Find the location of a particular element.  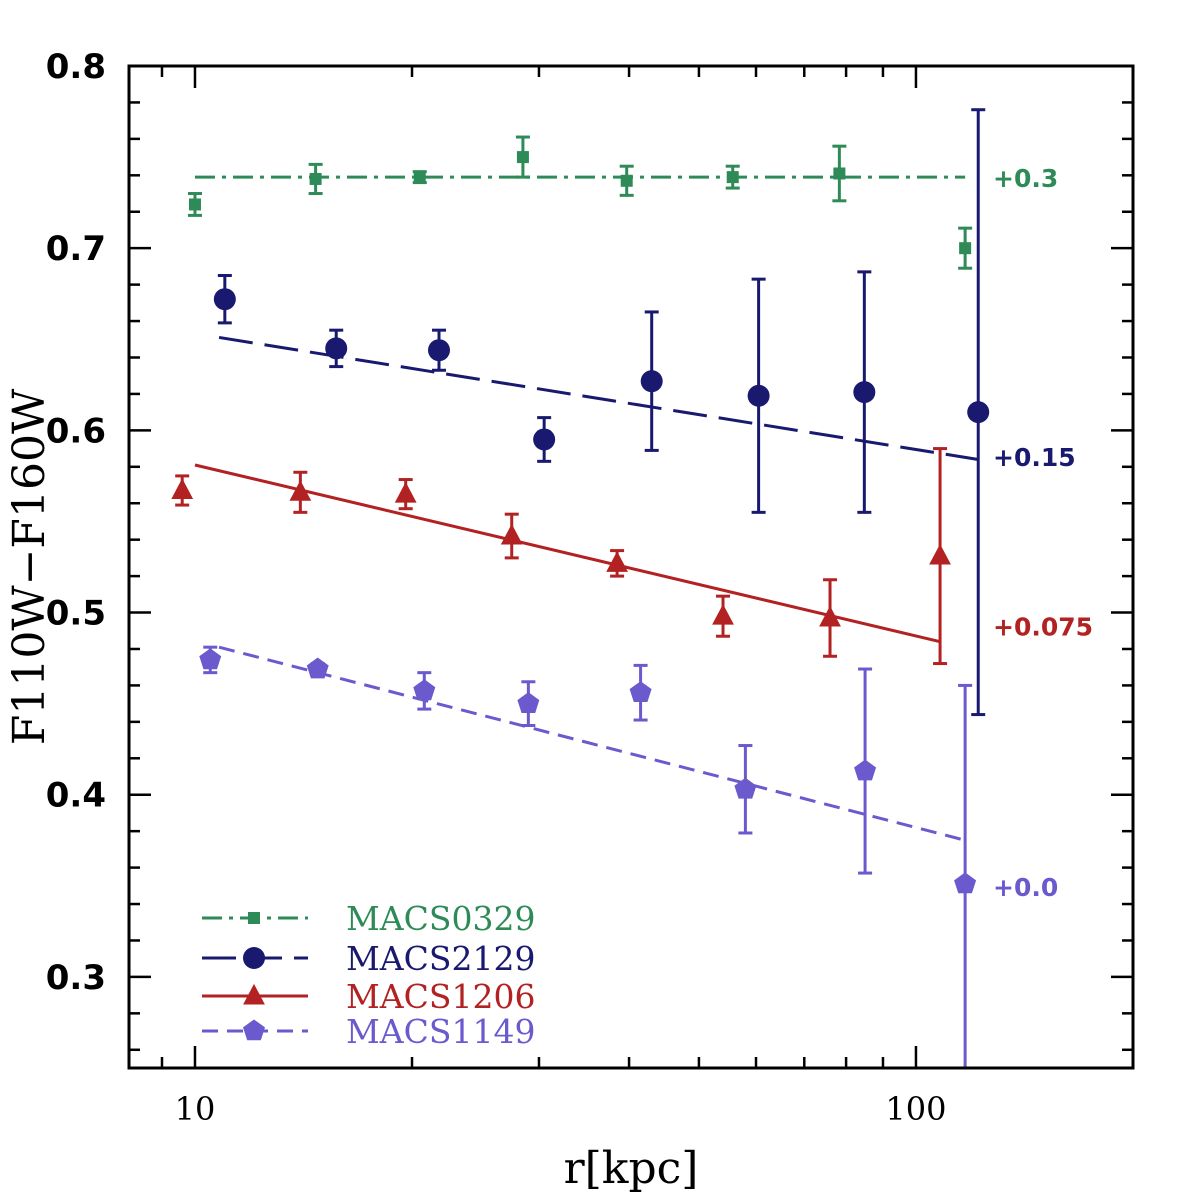

fit-line-macs2129 is located at coordinates (598, 398).